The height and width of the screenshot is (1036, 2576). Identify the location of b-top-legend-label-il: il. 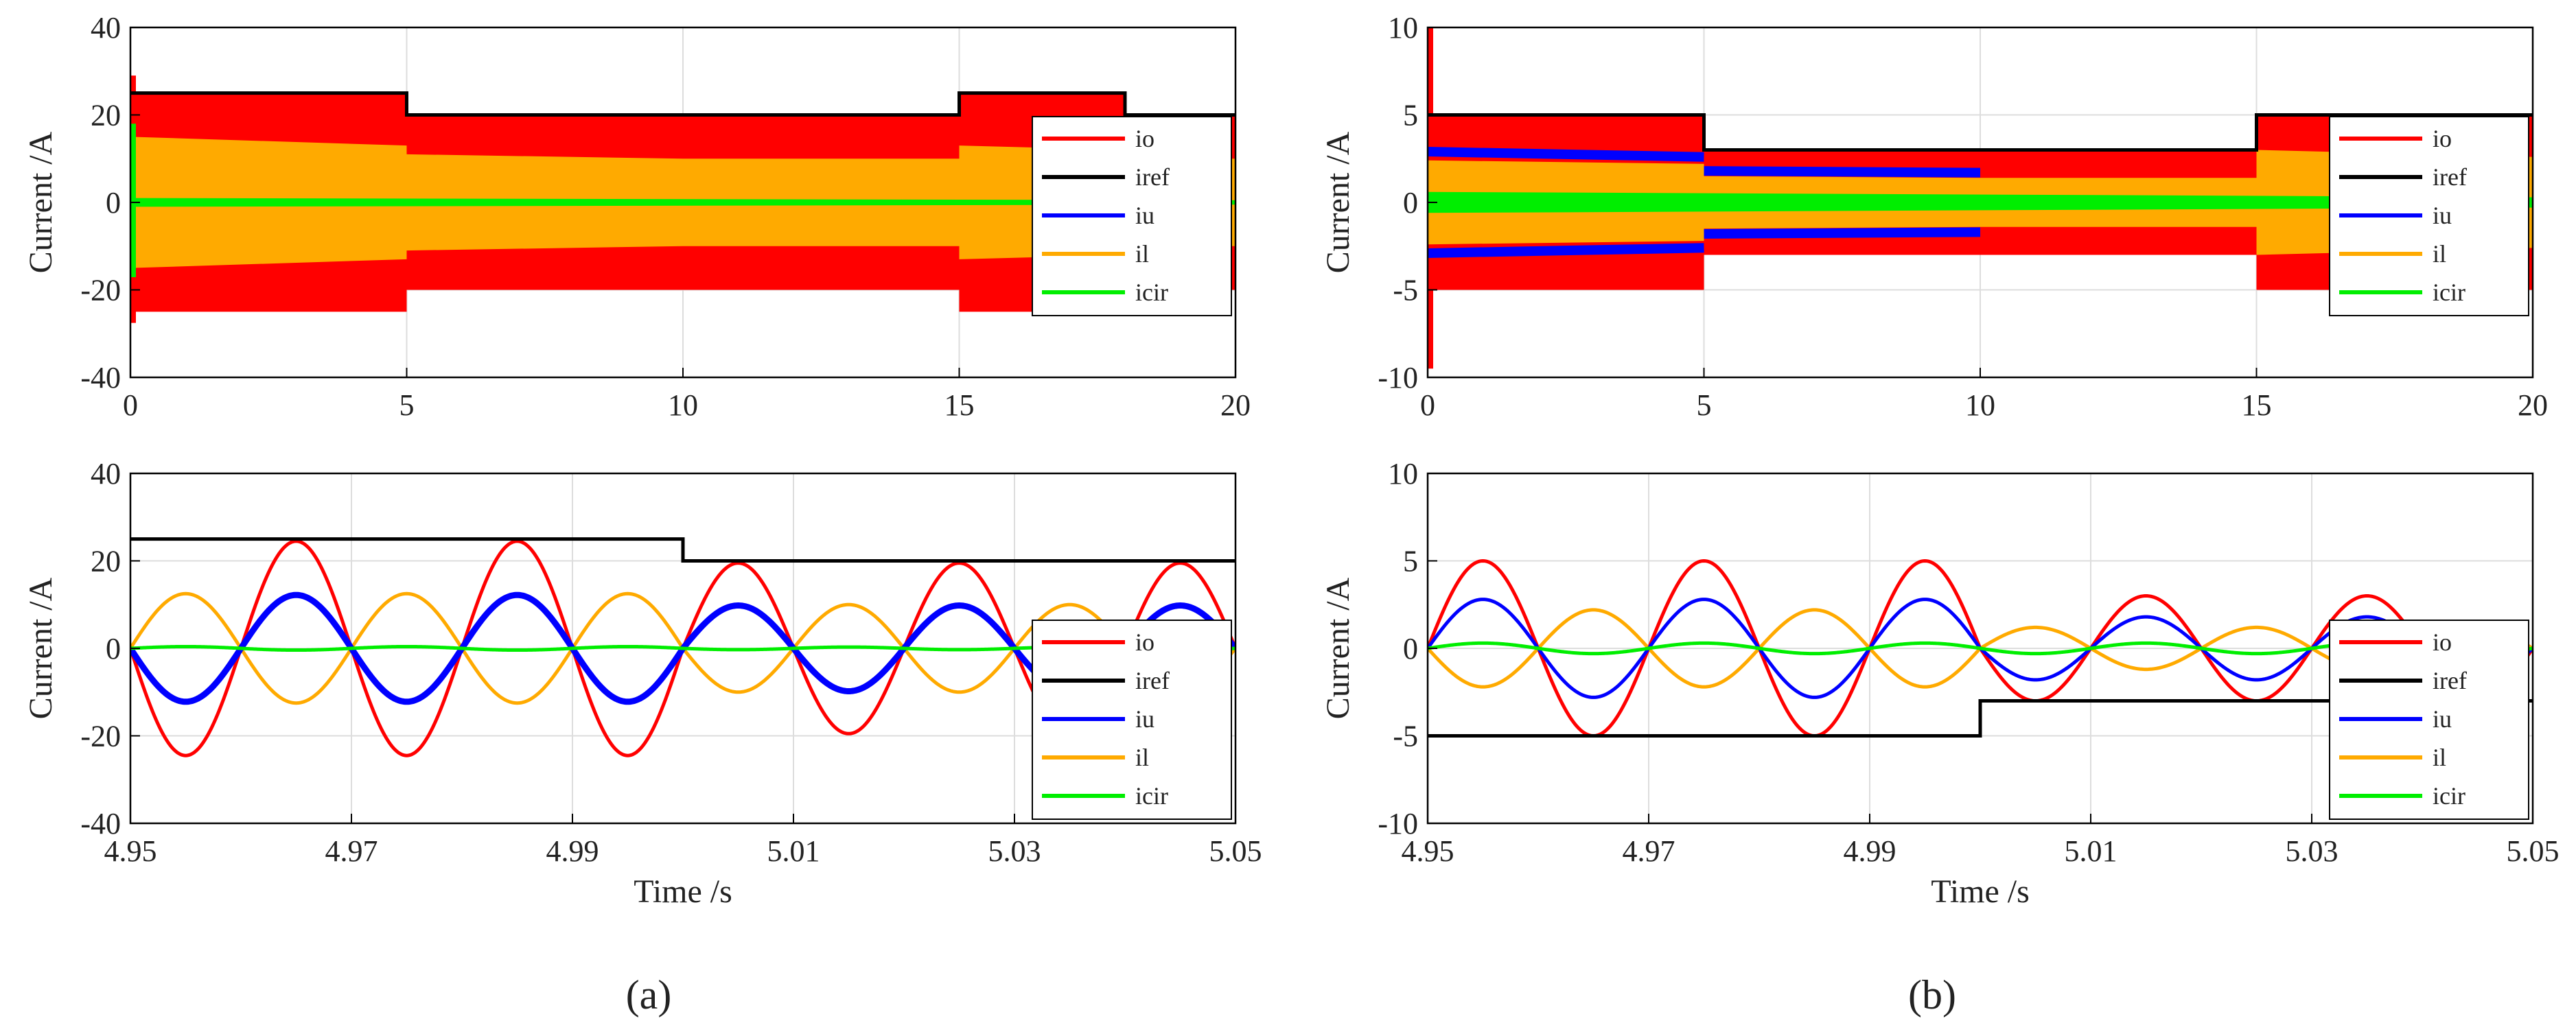
(2439, 254).